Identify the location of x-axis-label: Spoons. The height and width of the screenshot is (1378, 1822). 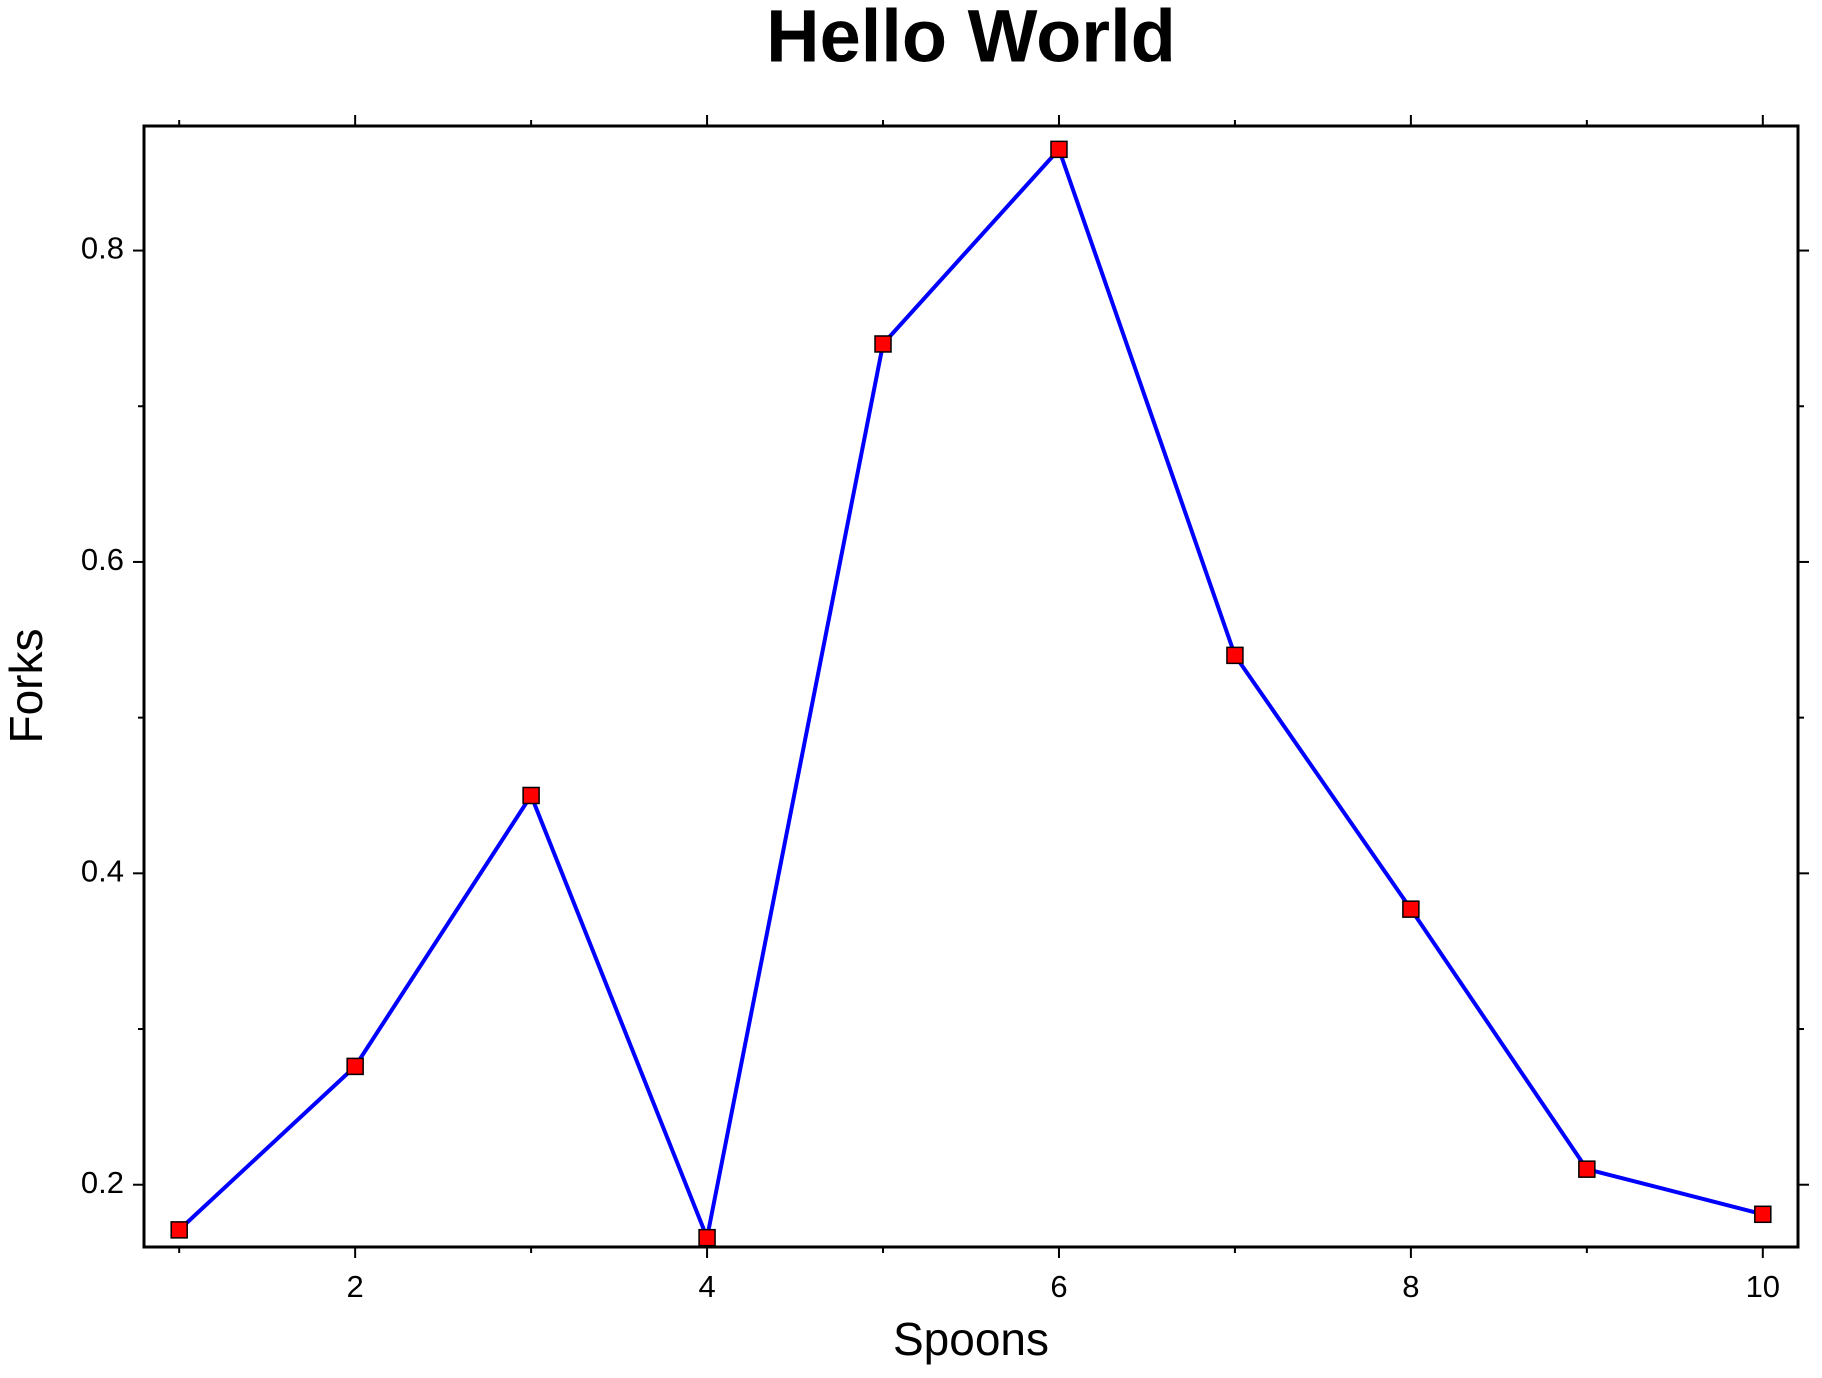
(971, 1339).